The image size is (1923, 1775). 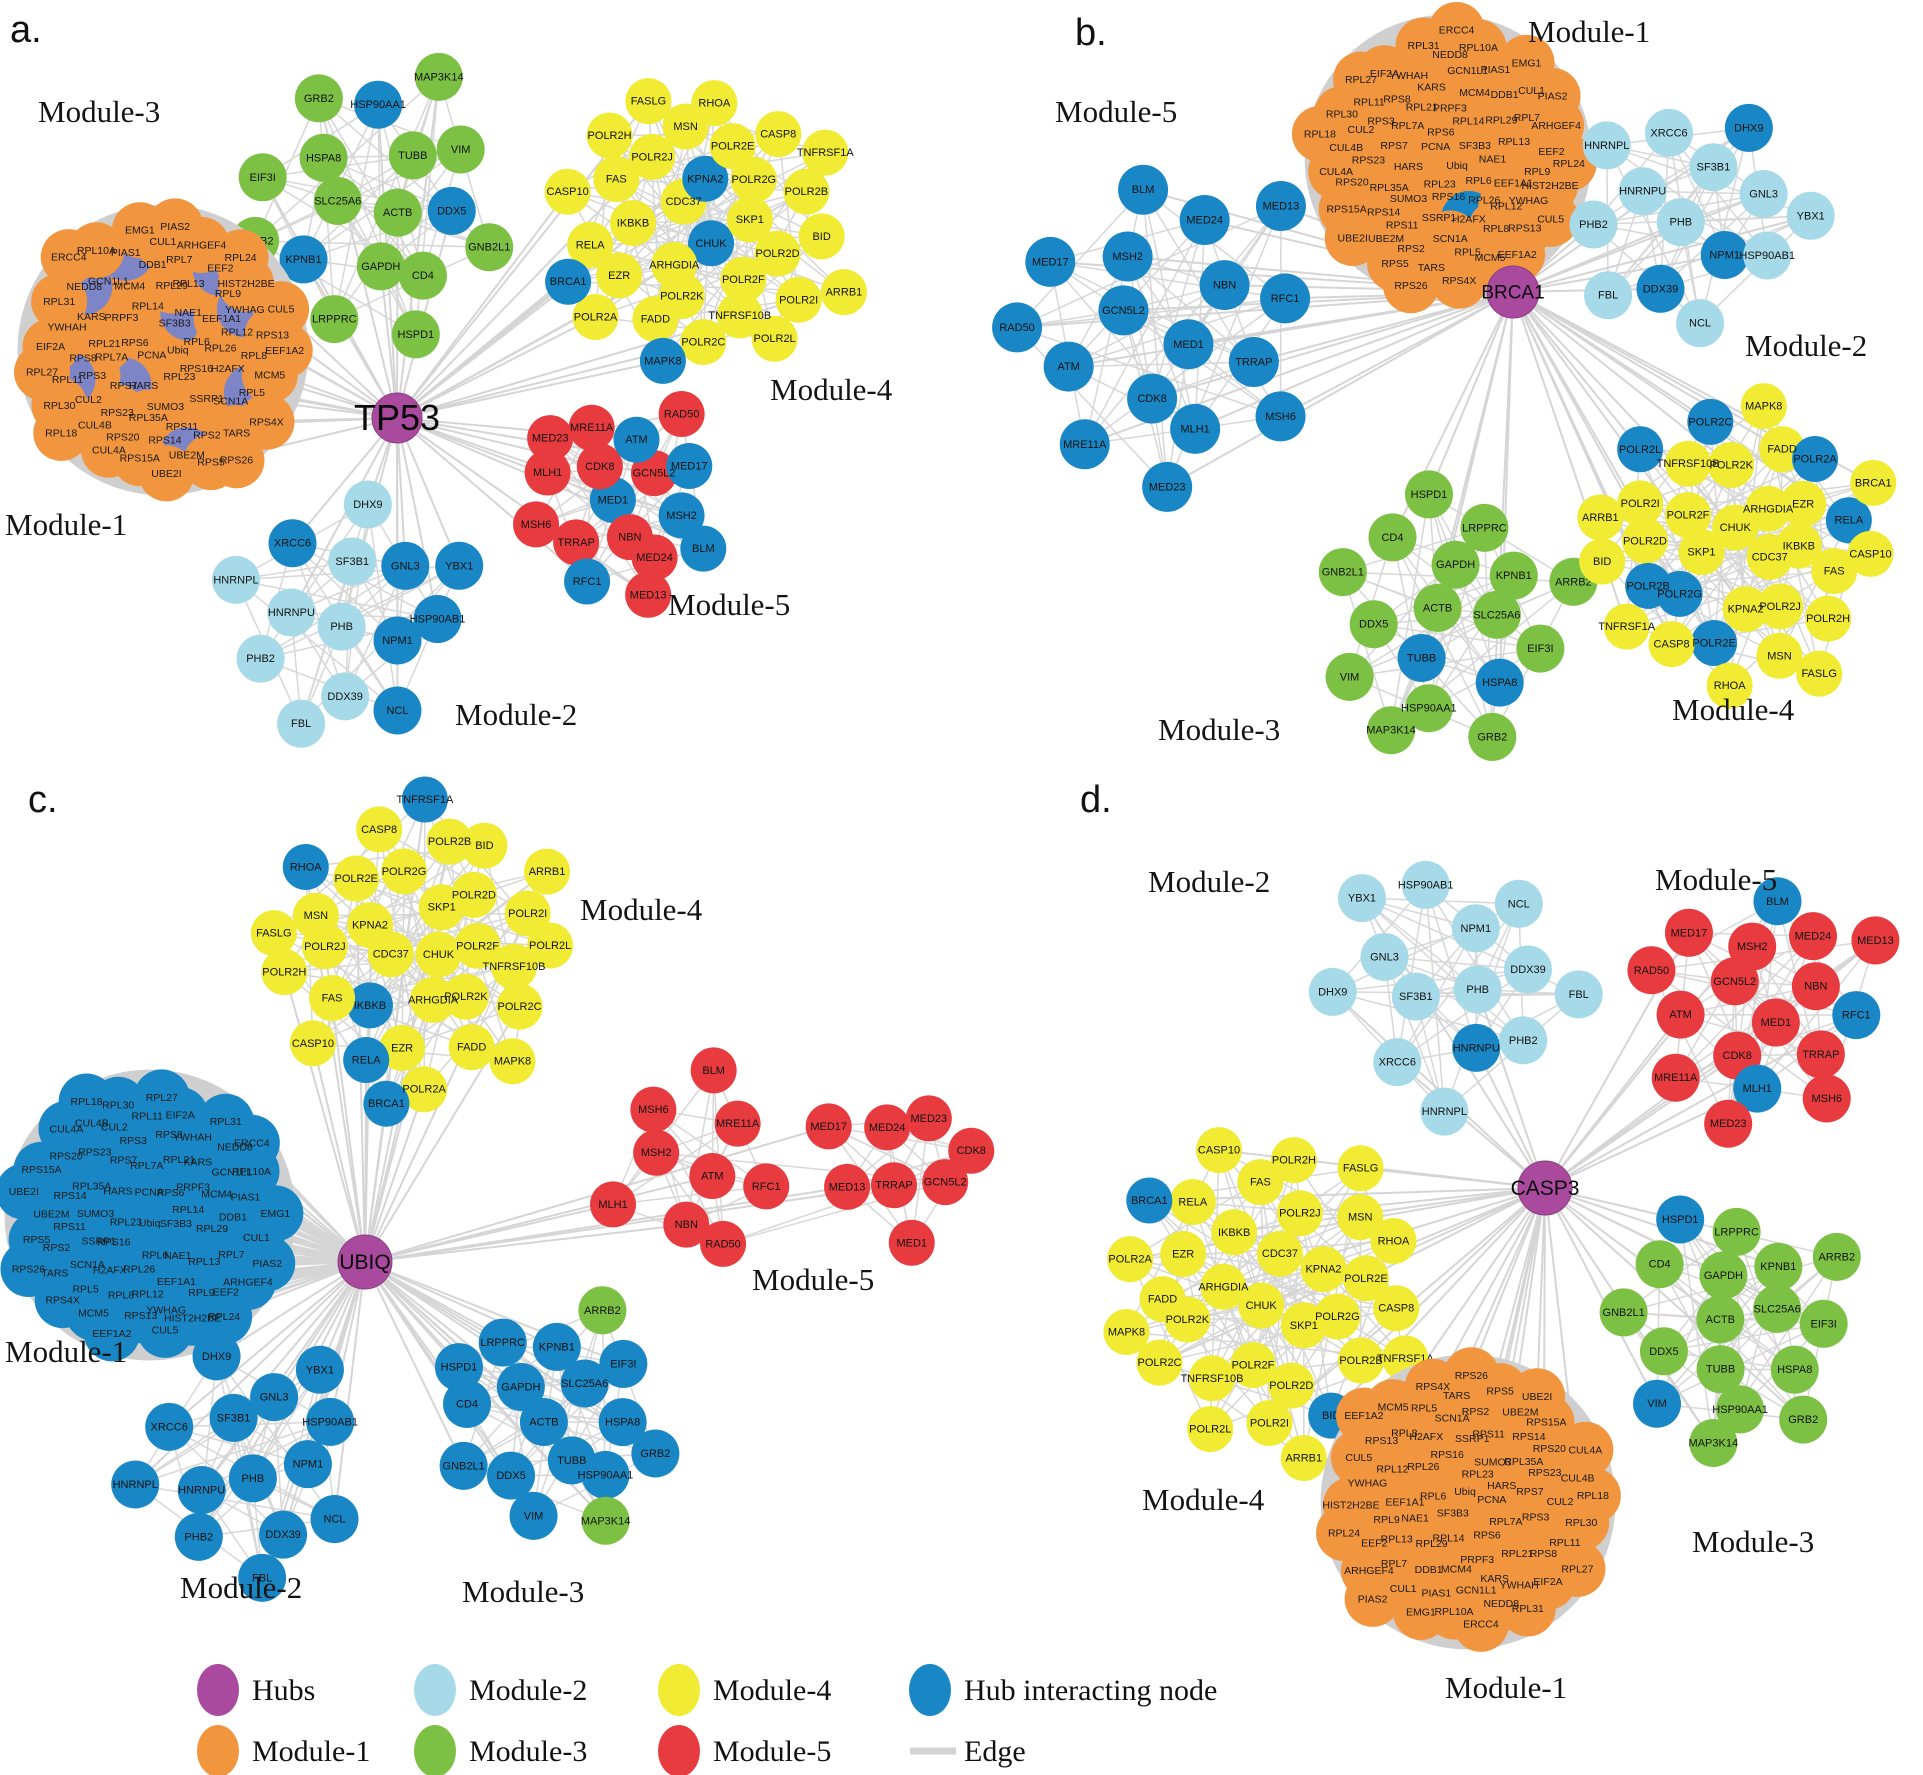 What do you see at coordinates (424, 799) in the screenshot?
I see `node-TNFRSF1A` at bounding box center [424, 799].